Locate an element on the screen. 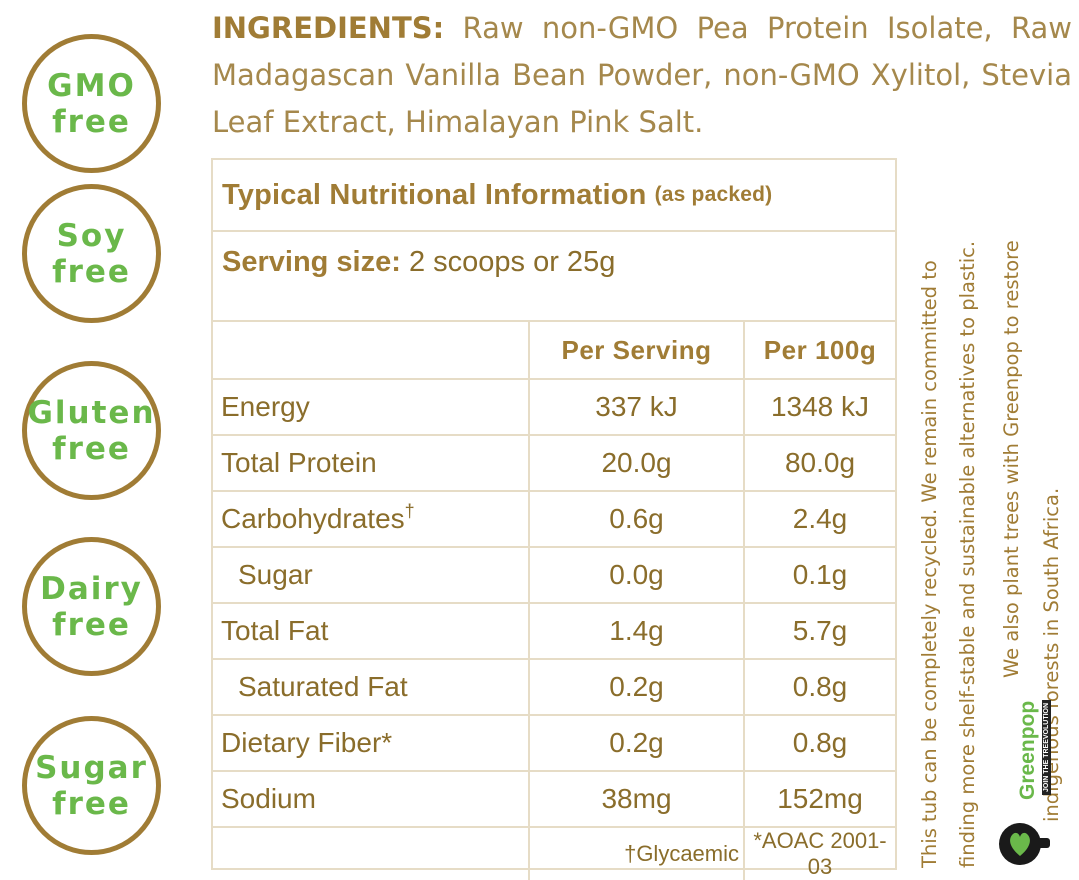 Image resolution: width=1079 pixels, height=880 pixels. nutrient-name: Sugar is located at coordinates (371, 575).